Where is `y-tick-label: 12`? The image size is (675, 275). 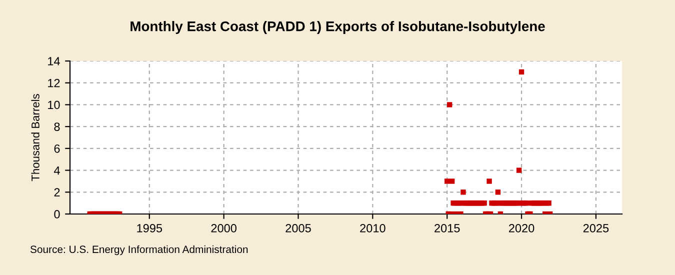
y-tick-label: 12 is located at coordinates (54, 83).